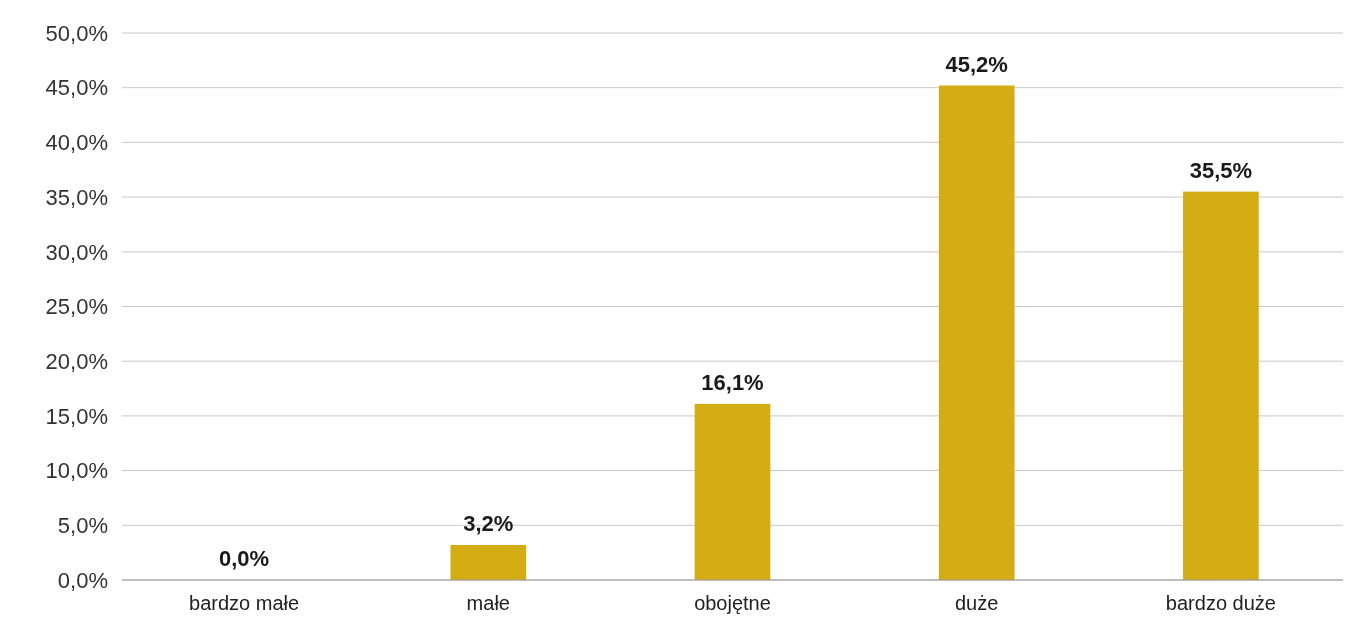  I want to click on x-tick-label: bardzo duże, so click(1220, 603).